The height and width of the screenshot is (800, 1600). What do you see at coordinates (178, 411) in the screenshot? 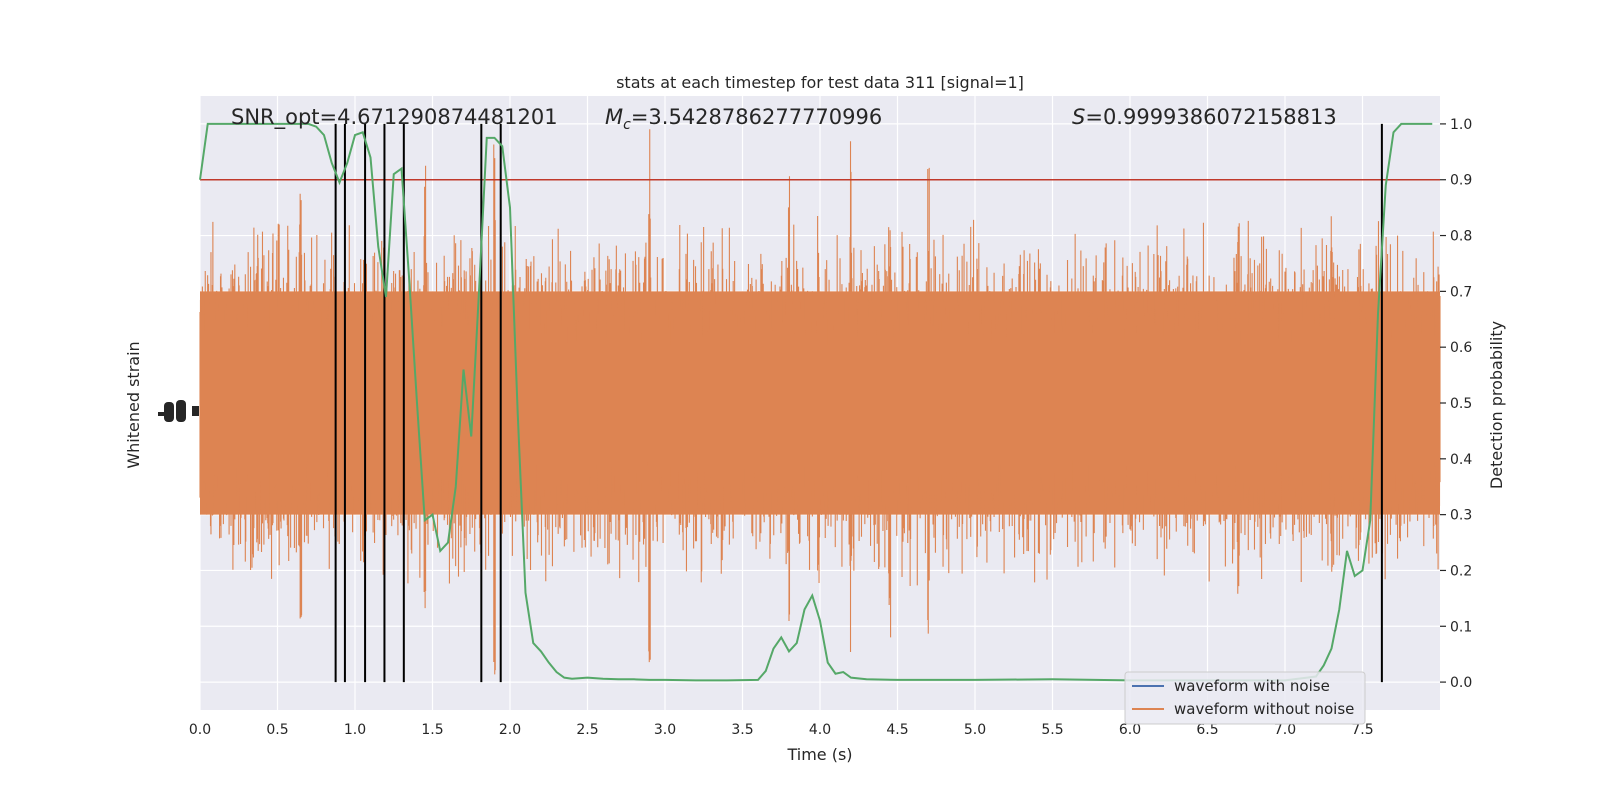
I see `left-axis-ticks-overlap` at bounding box center [178, 411].